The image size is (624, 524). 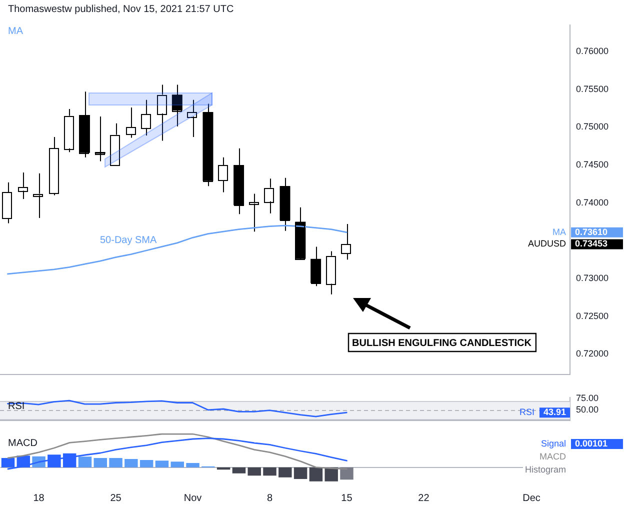 I want to click on candlestick, so click(x=346, y=242).